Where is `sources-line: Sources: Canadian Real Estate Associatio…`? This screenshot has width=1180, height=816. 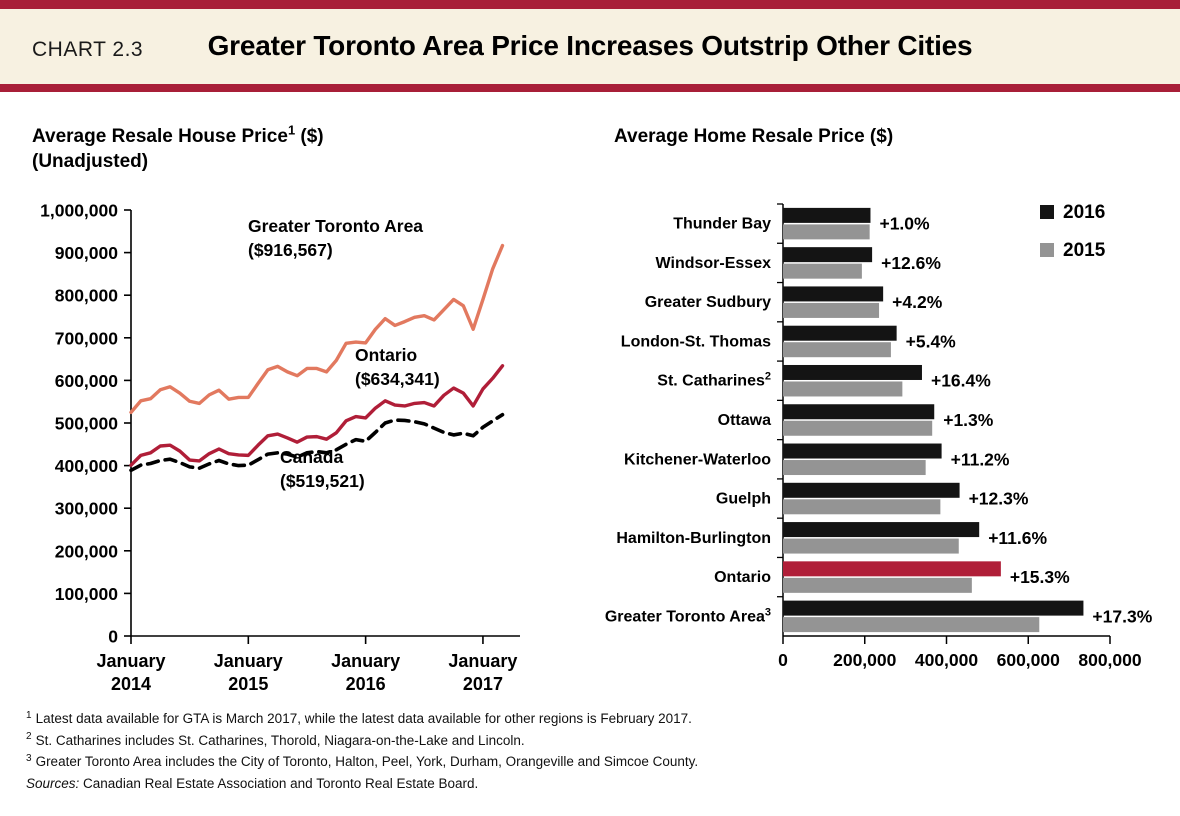
sources-line: Sources: Canadian Real Estate Associatio… is located at coordinates (586, 784).